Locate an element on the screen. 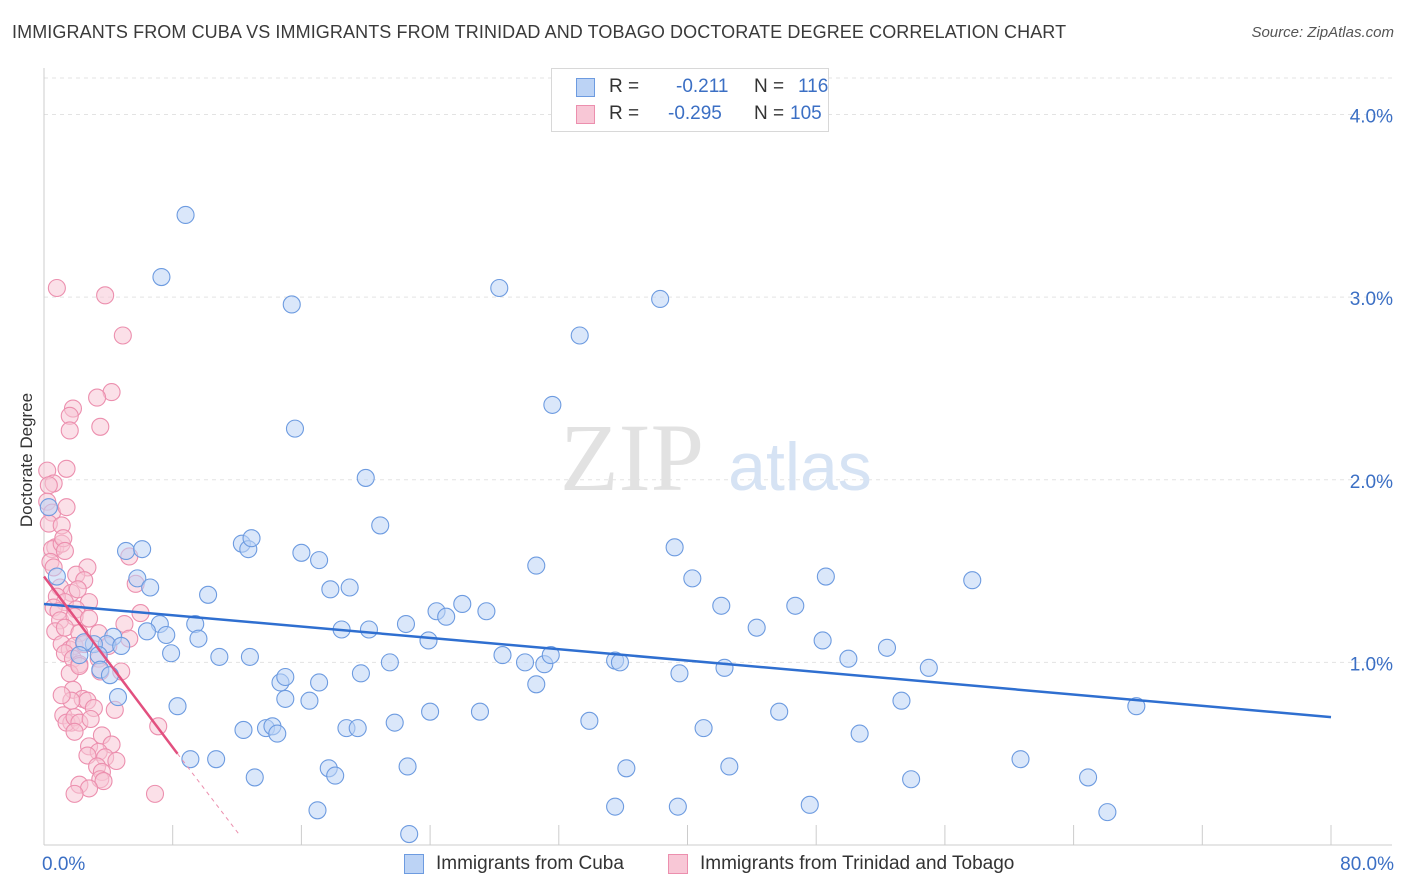 This screenshot has height=892, width=1406. y-tick-label: 3.0% is located at coordinates (1371, 299).